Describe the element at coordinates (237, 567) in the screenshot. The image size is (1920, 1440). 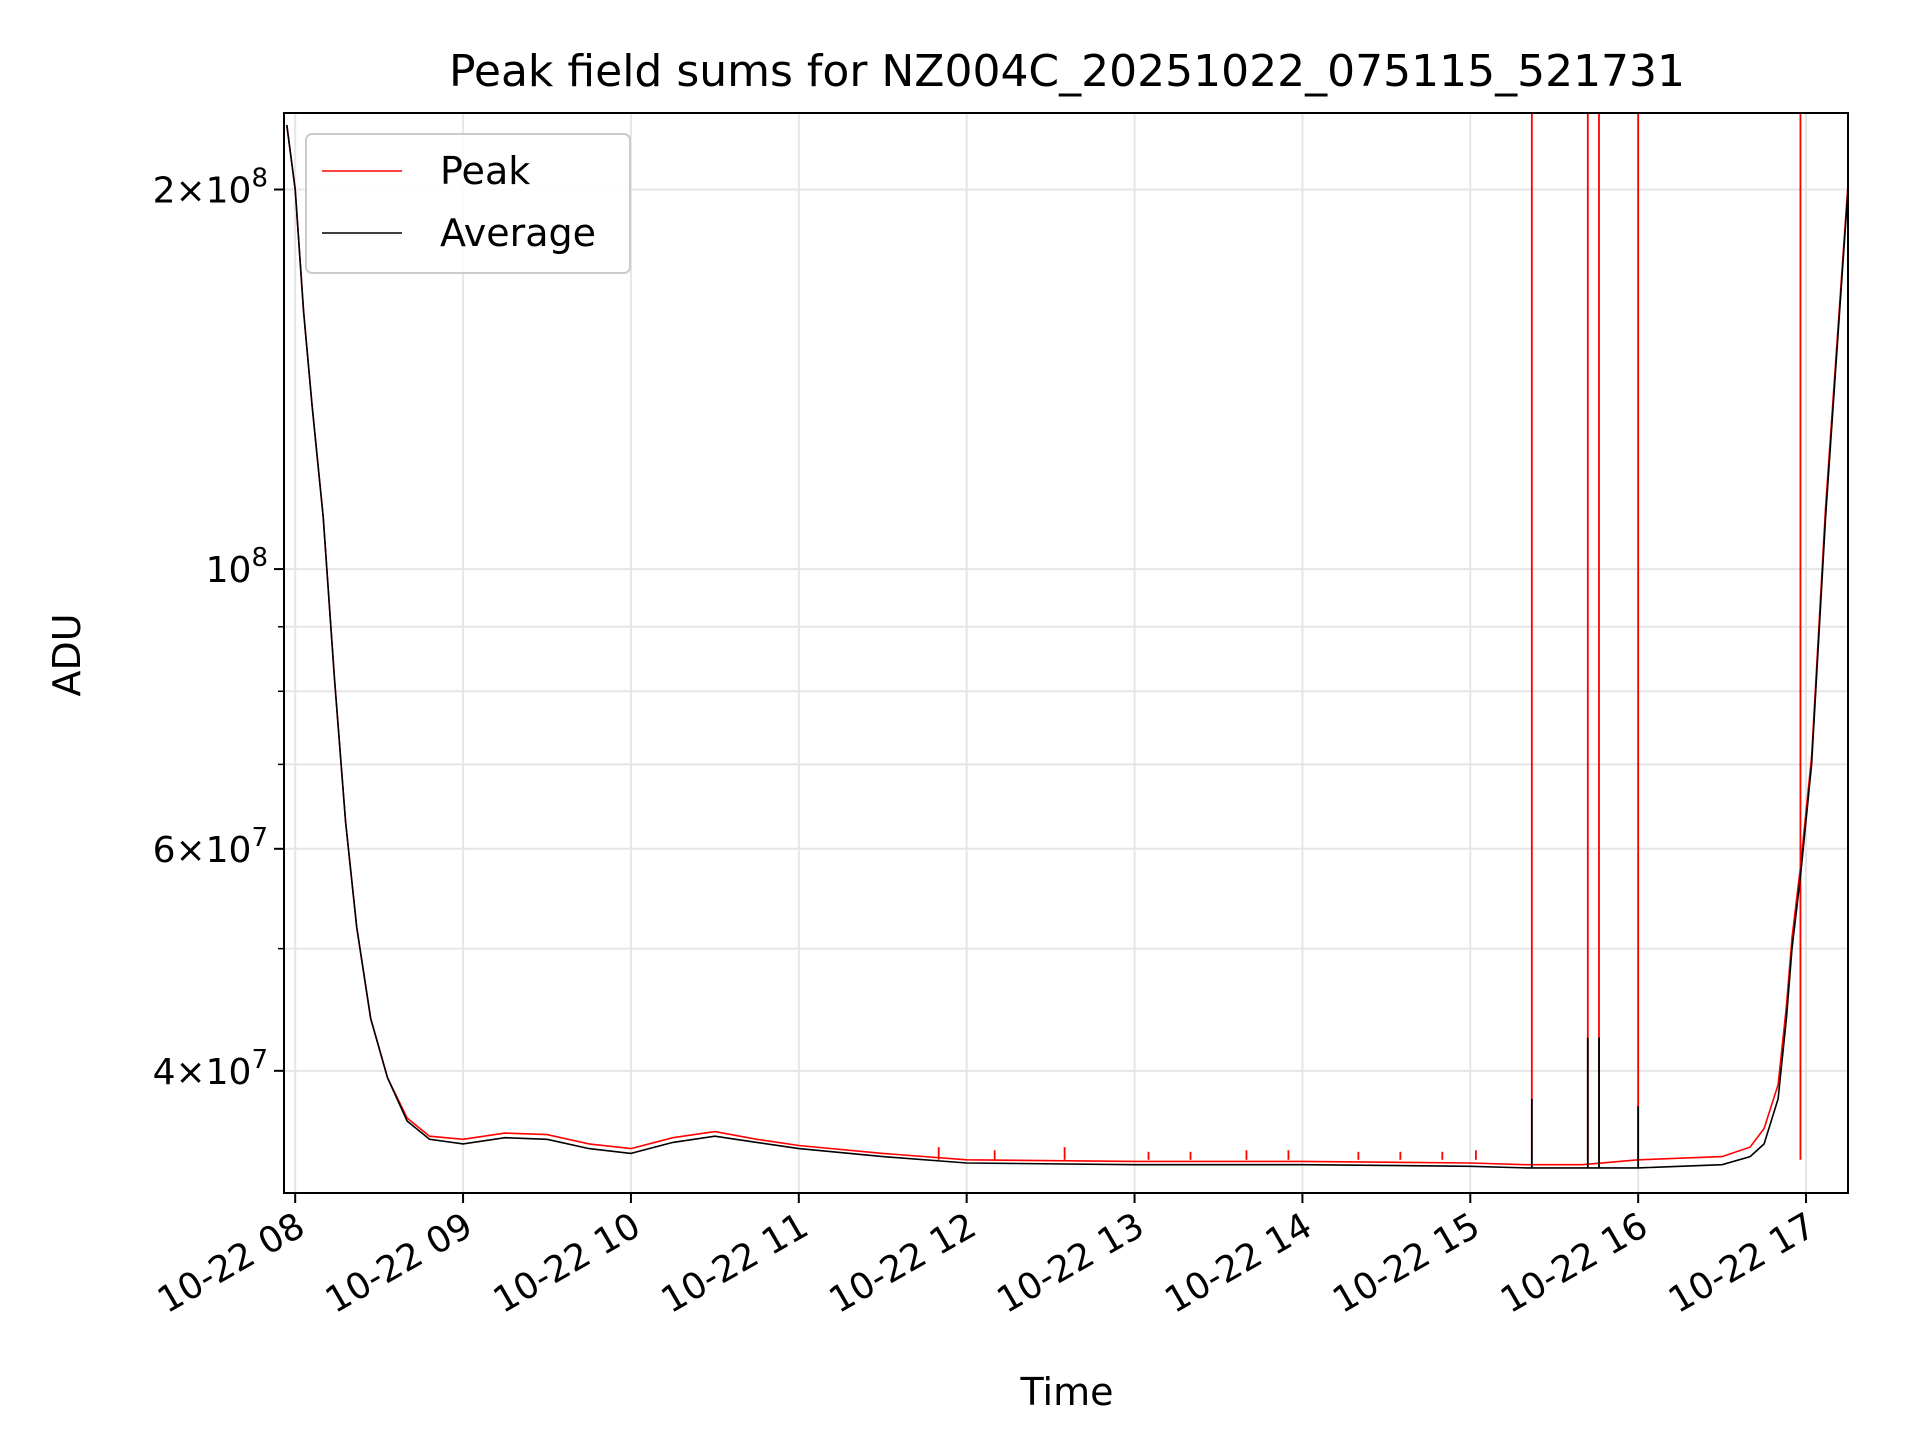
I see `y-tick-label: 108` at that location.